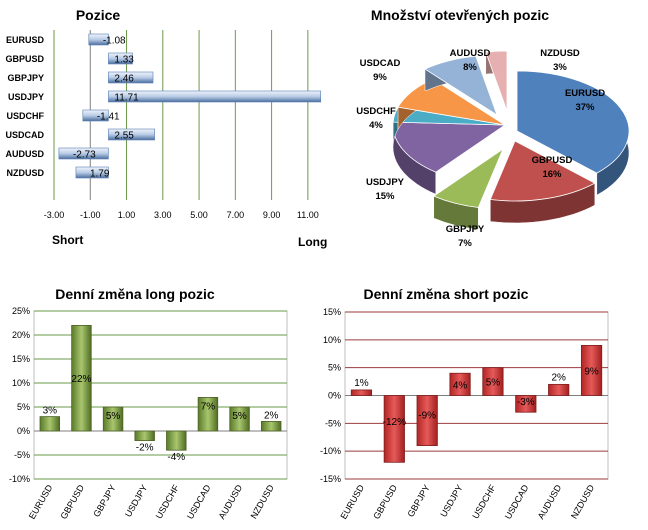 This screenshot has height=530, width=648. I want to click on pie-percent-audusd: 8%, so click(470, 67).